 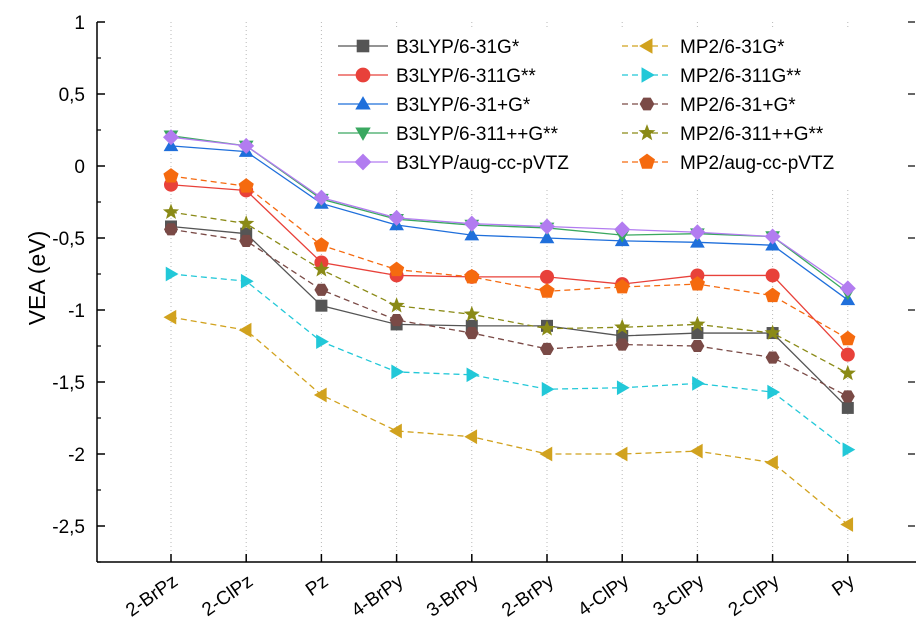 I want to click on data-point-mp2-6-31-g-py, so click(x=847, y=396).